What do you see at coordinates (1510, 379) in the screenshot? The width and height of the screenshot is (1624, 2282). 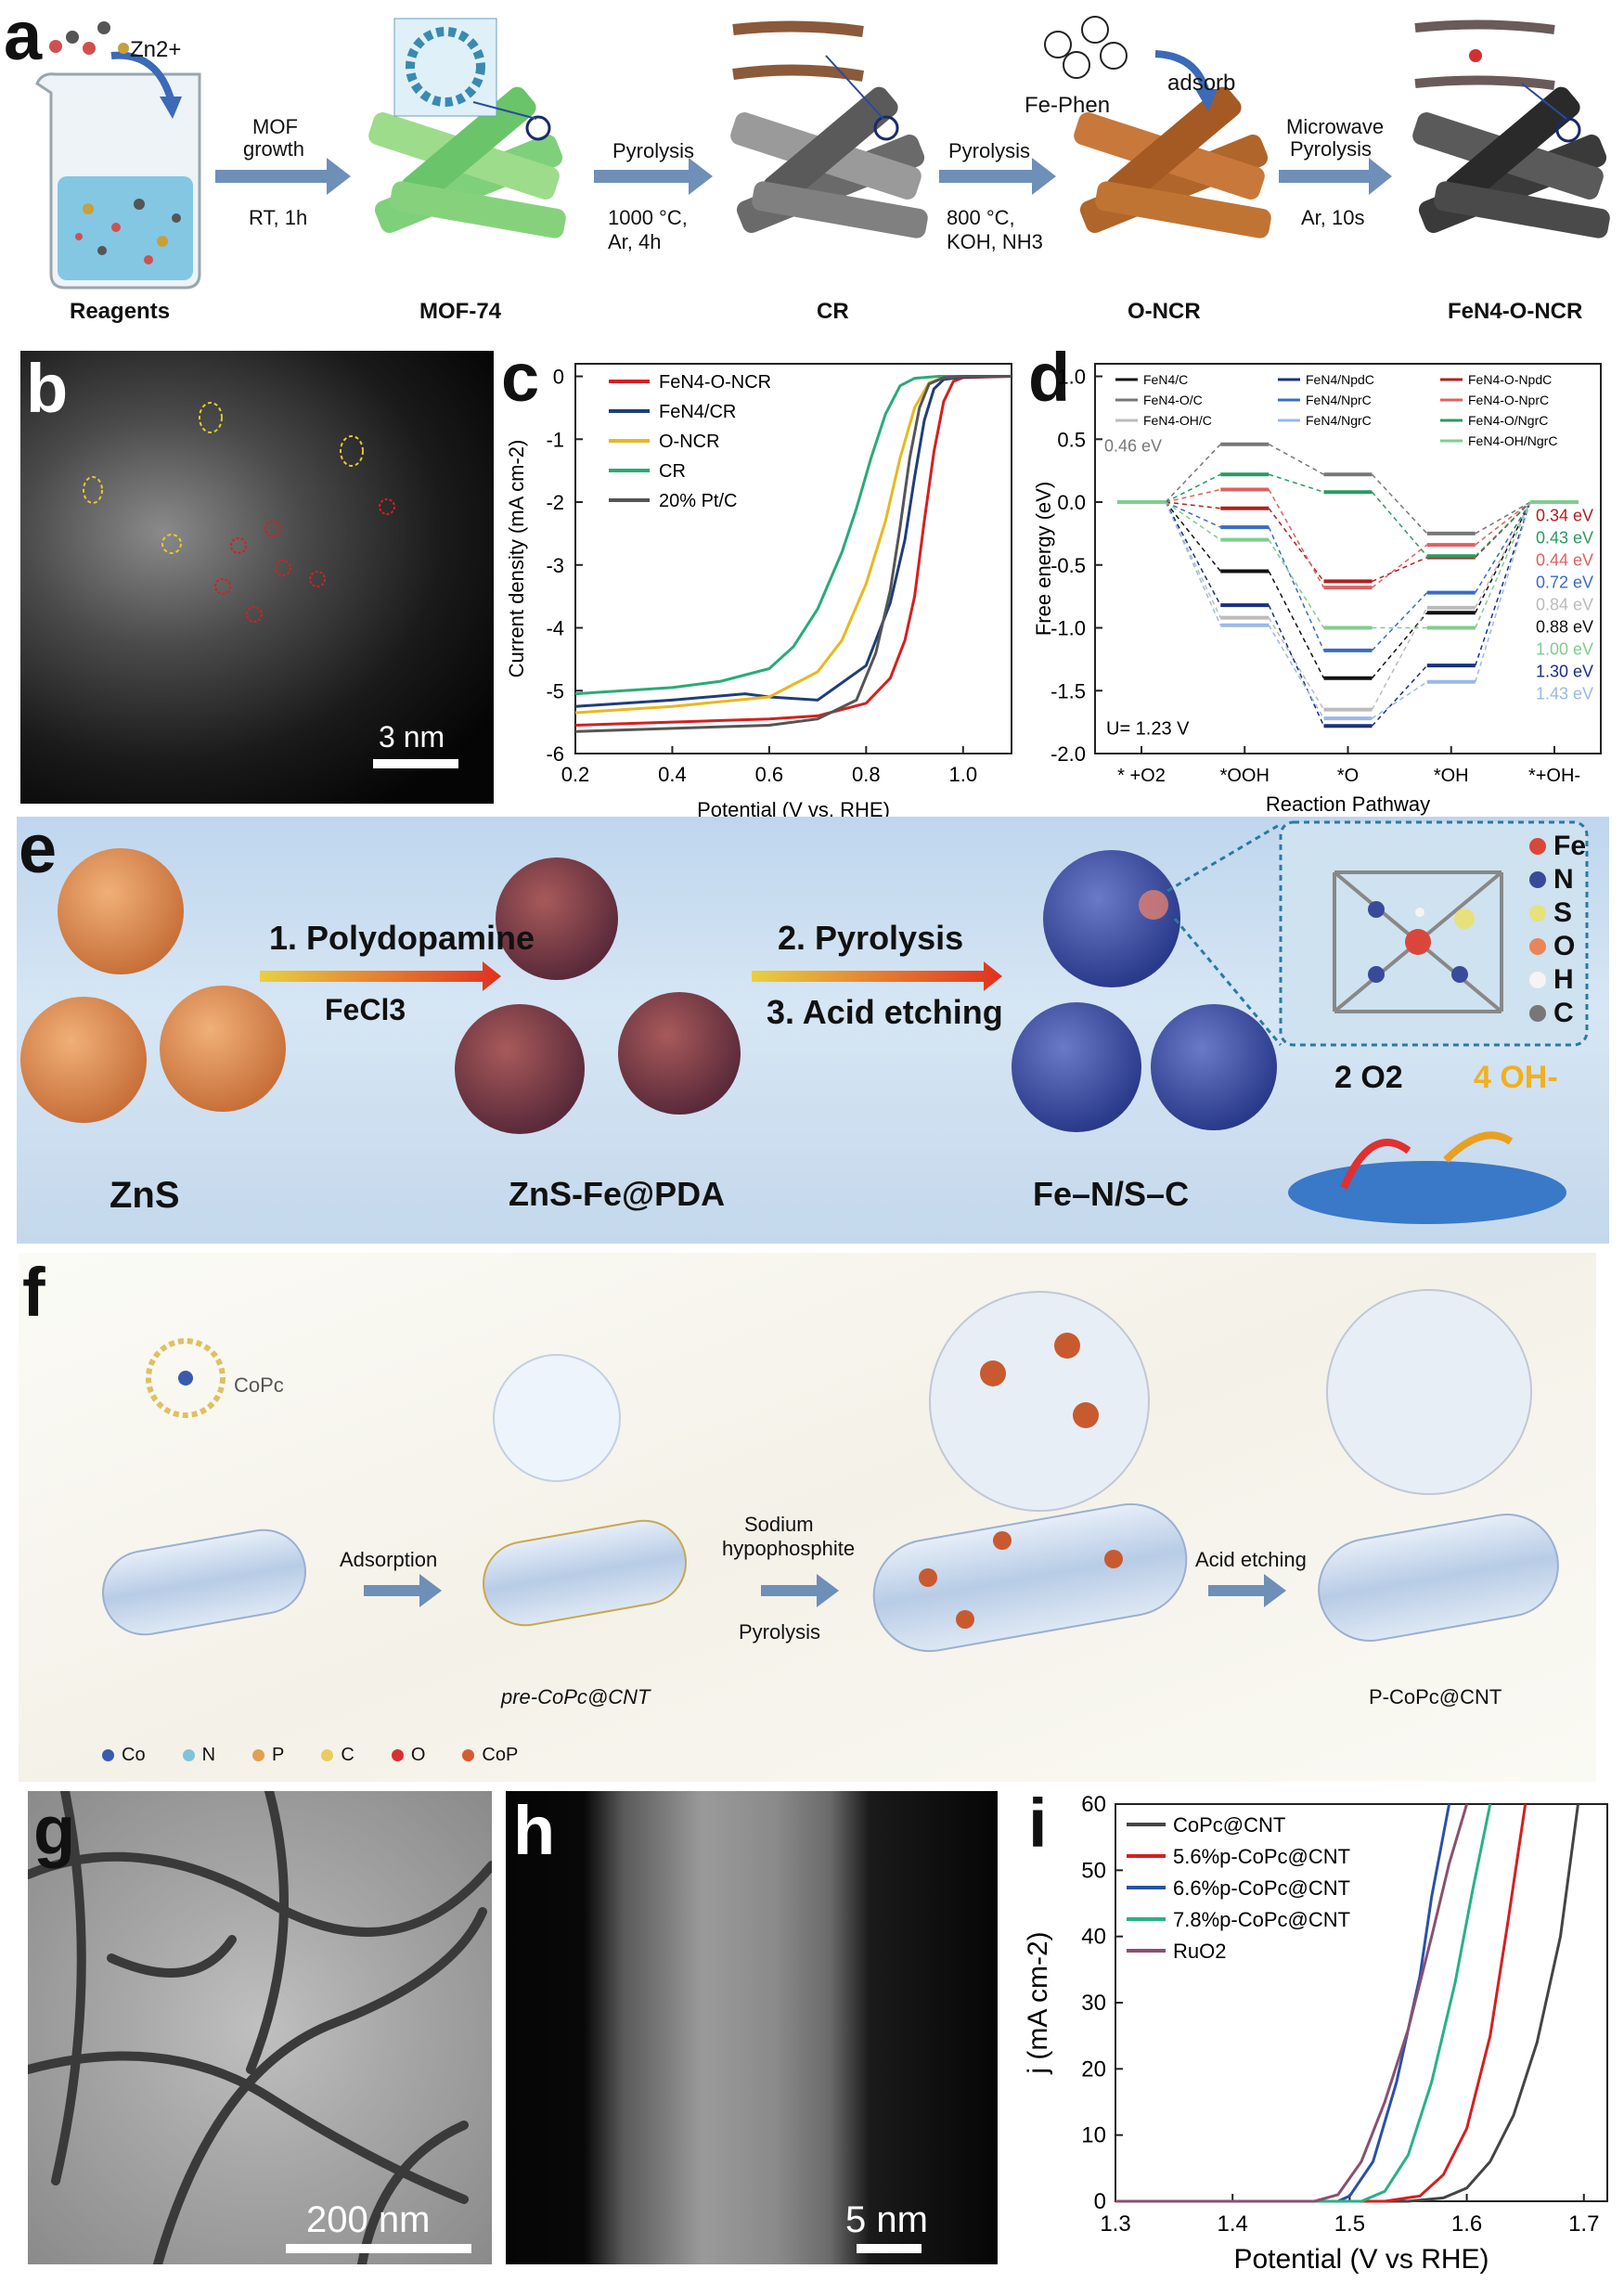 I see `d-legend-label: FeN4-O-NpdC` at bounding box center [1510, 379].